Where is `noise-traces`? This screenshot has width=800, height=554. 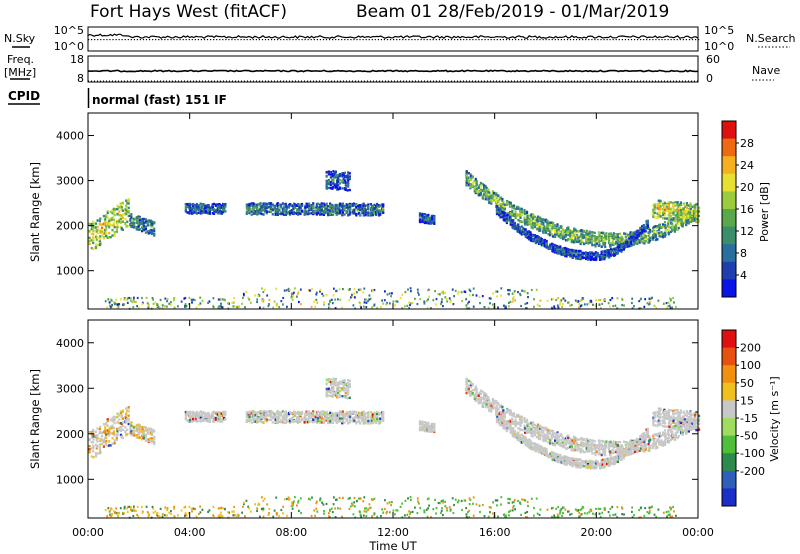 noise-traces is located at coordinates (393, 37).